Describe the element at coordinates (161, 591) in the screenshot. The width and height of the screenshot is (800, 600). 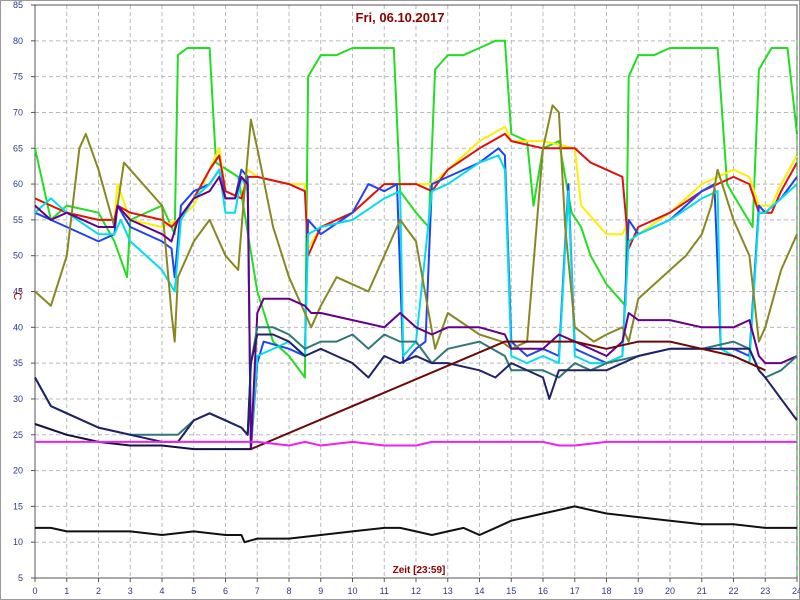
I see `x-tick-label: 4` at that location.